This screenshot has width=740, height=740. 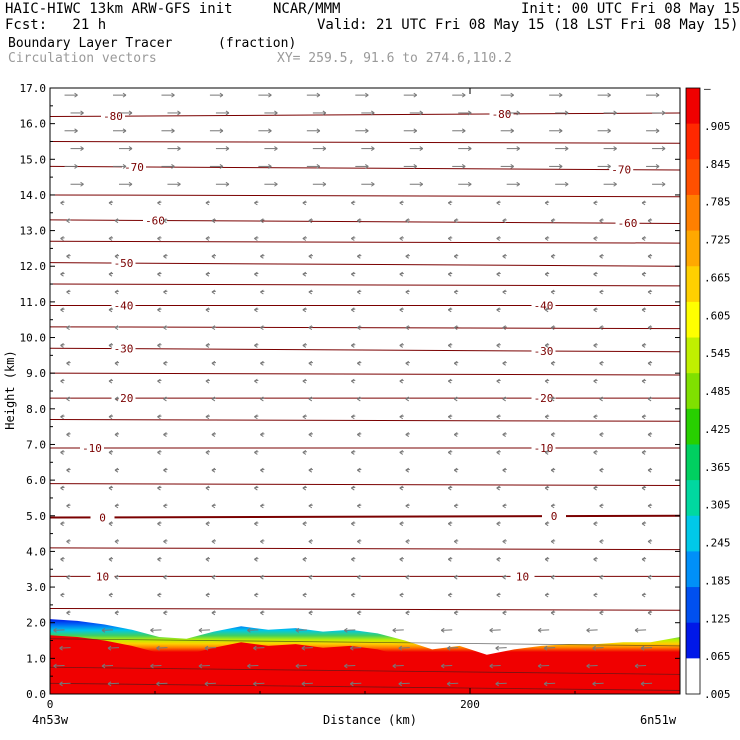 What do you see at coordinates (717, 315) in the screenshot?
I see `colorbar-label: .605` at bounding box center [717, 315].